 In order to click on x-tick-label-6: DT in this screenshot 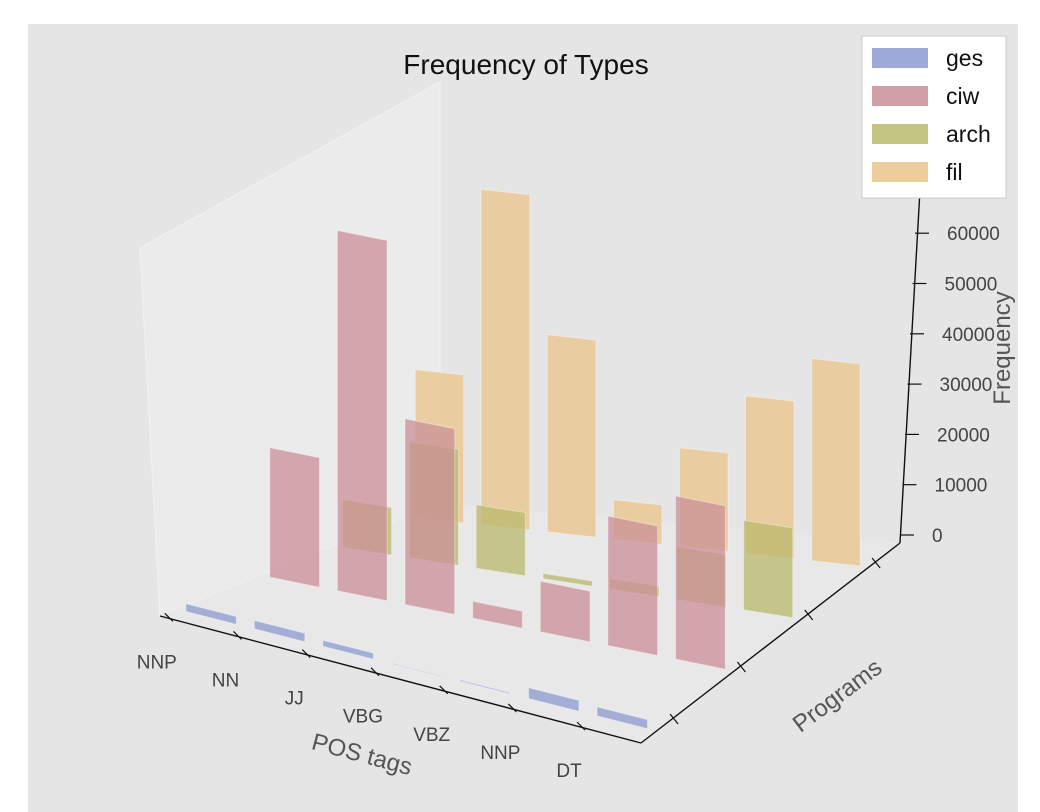, I will do `click(569, 771)`.